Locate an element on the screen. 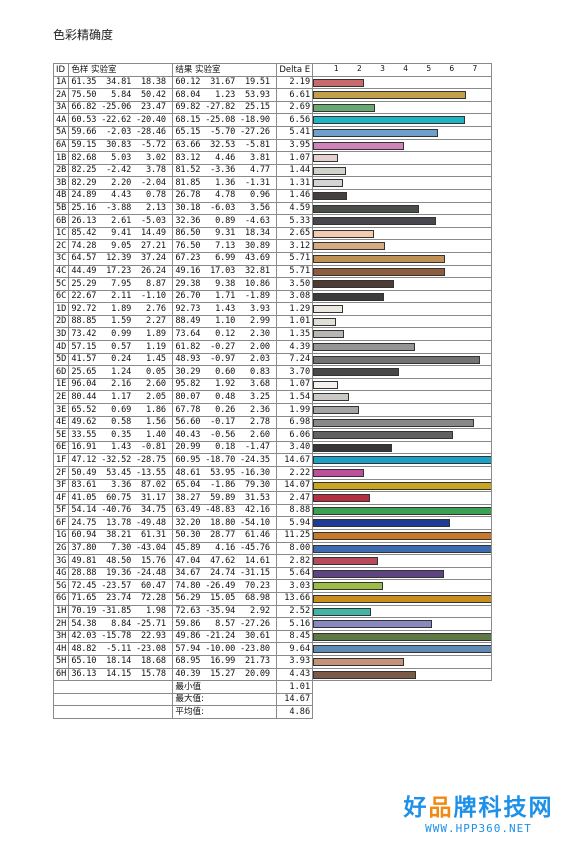  result-lab: 63.66 32.53 -5.81 is located at coordinates (225, 145).